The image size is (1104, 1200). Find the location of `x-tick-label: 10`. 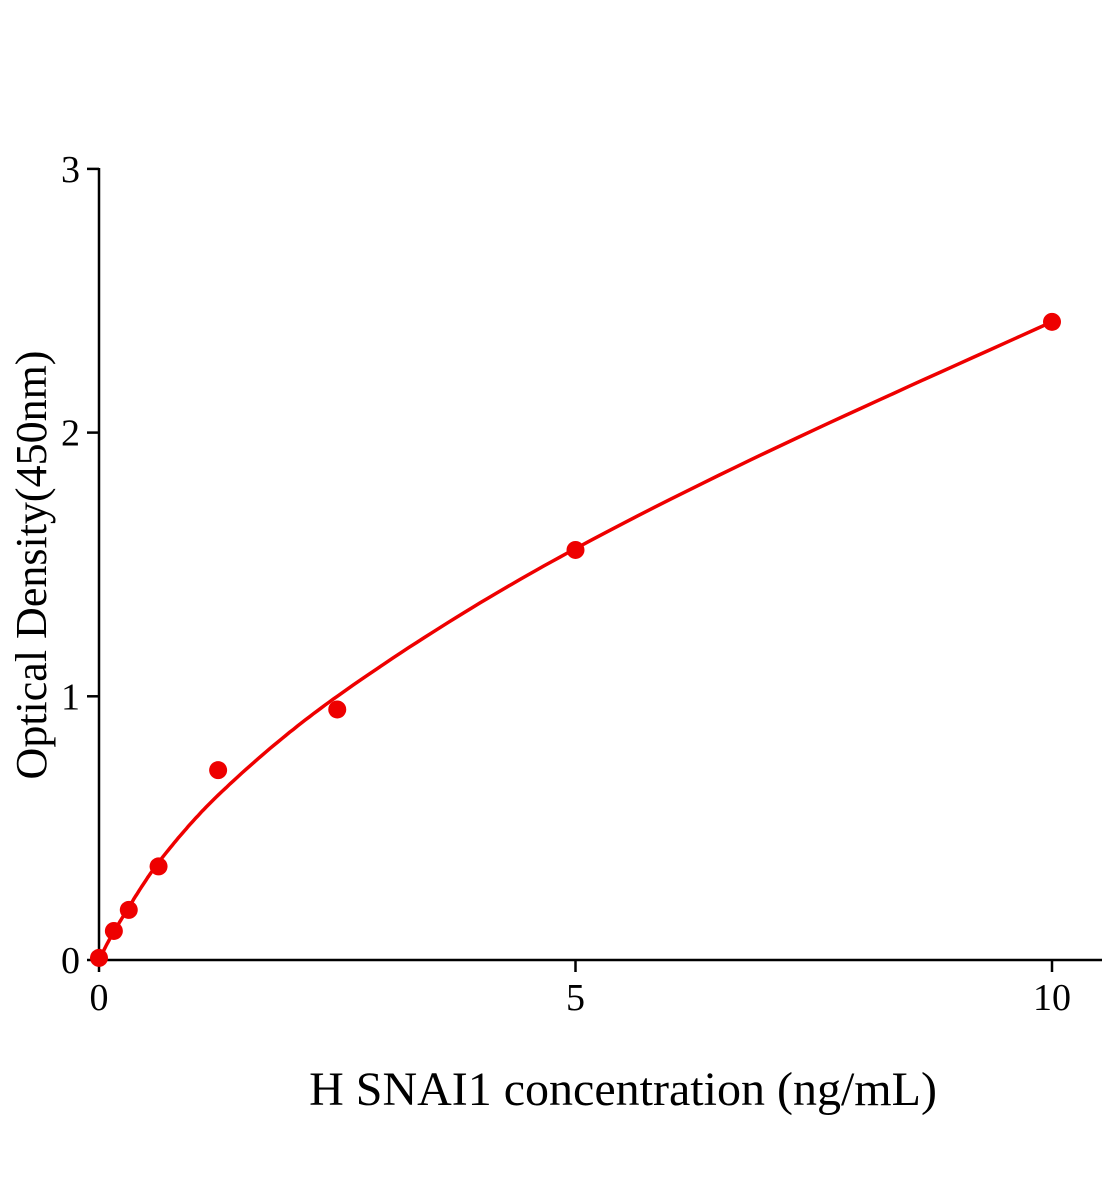

x-tick-label: 10 is located at coordinates (1052, 998).